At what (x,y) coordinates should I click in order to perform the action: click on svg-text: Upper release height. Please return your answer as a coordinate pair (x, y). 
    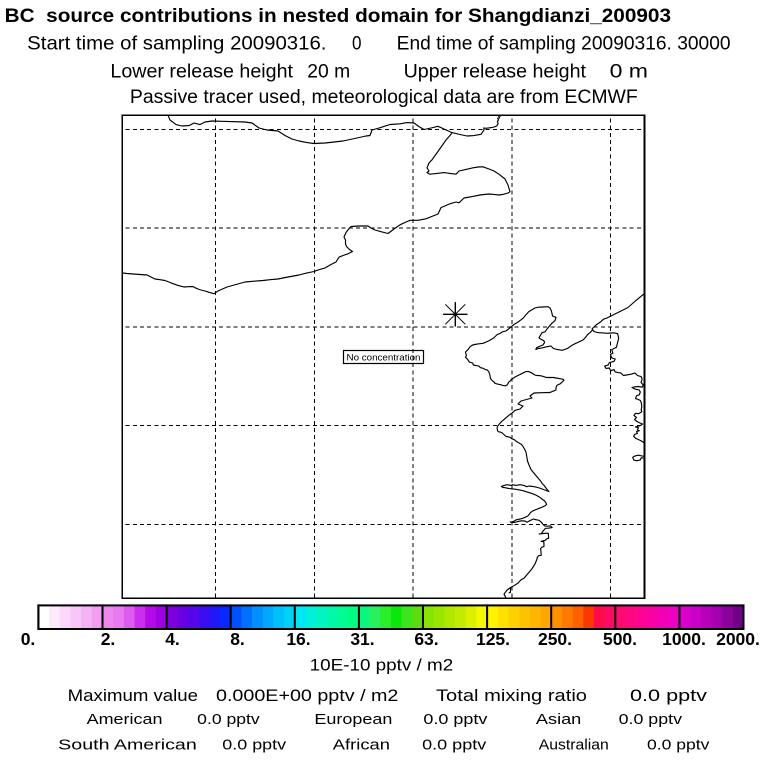
    Looking at the image, I should click on (495, 72).